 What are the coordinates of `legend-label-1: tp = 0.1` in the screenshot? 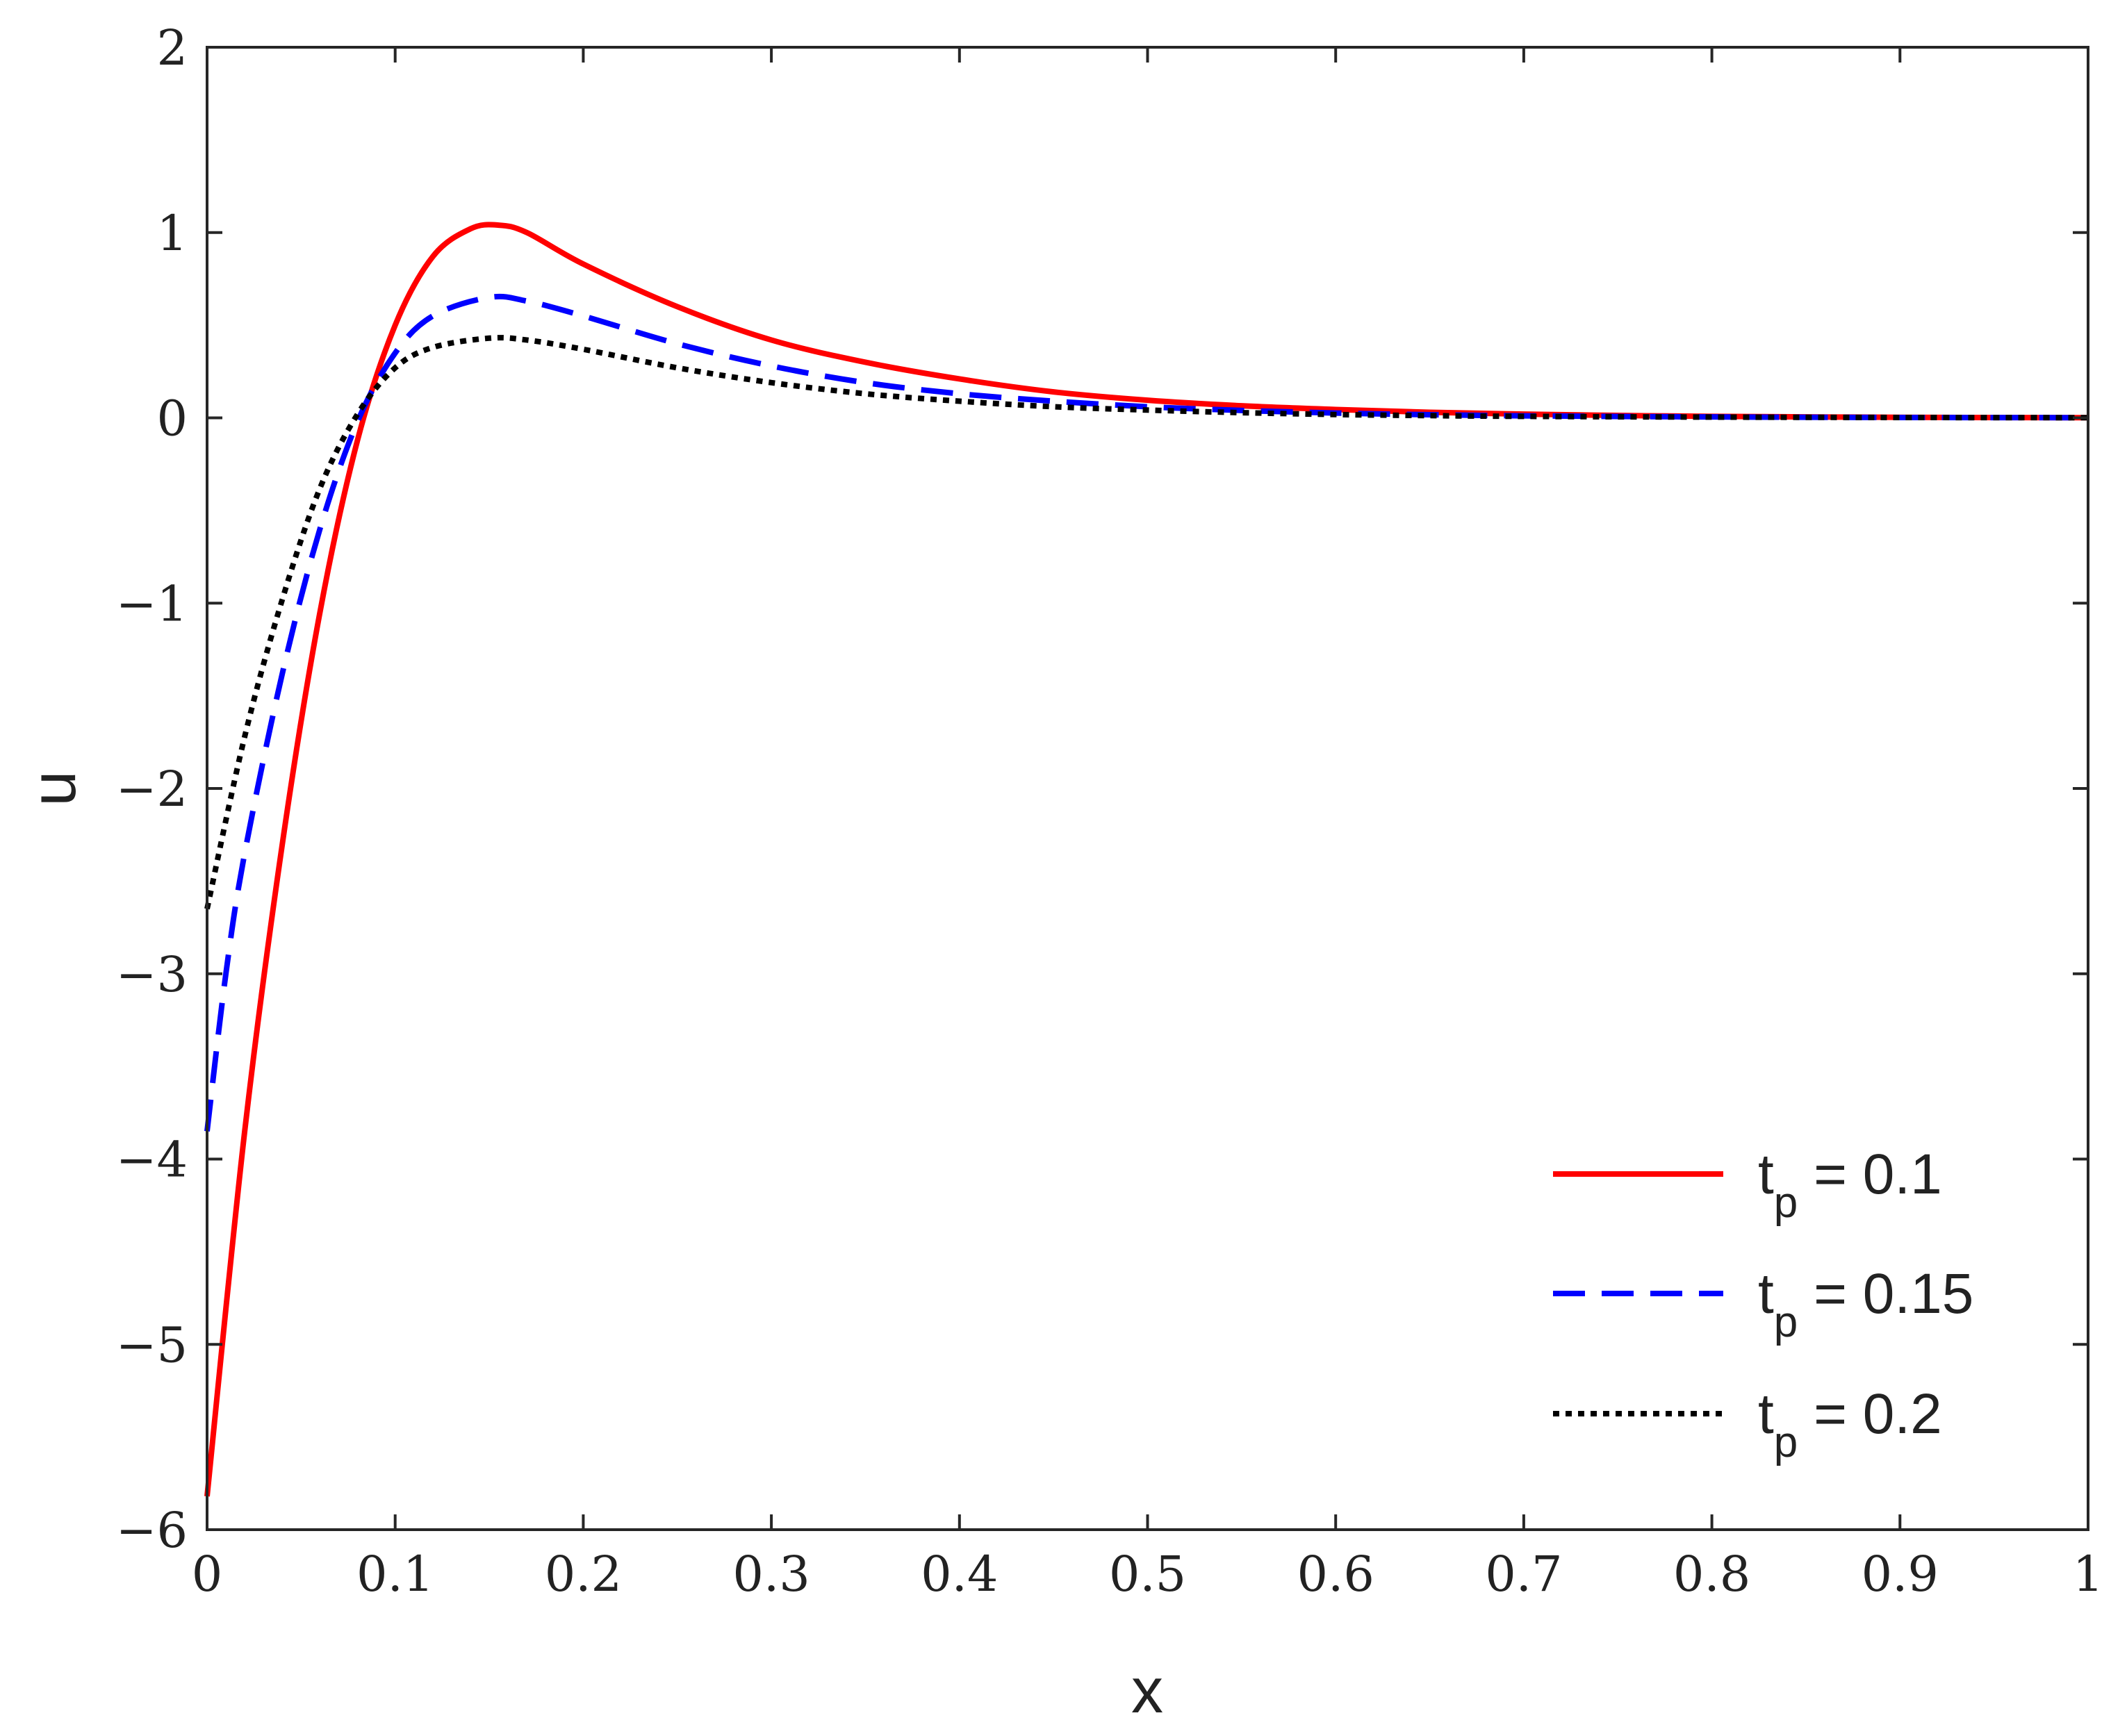 It's located at (1850, 1185).